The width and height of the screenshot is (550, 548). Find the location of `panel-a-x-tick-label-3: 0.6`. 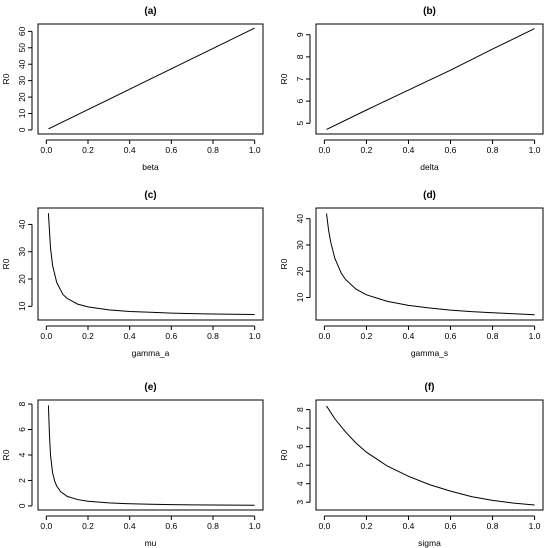

panel-a-x-tick-label-3: 0.6 is located at coordinates (171, 150).